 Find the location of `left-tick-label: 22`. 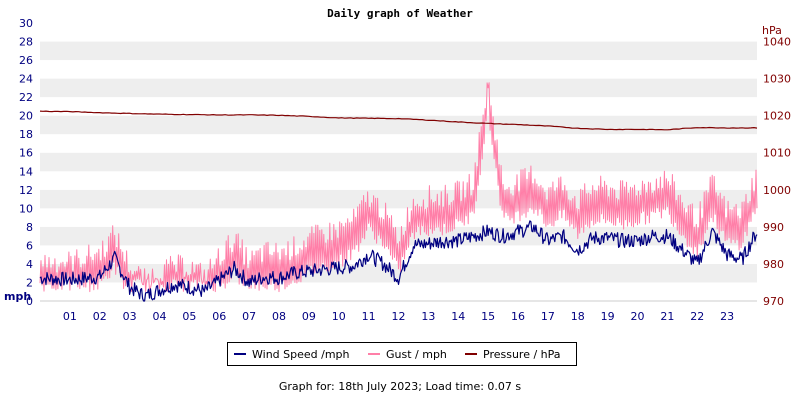

left-tick-label: 22 is located at coordinates (26, 97).